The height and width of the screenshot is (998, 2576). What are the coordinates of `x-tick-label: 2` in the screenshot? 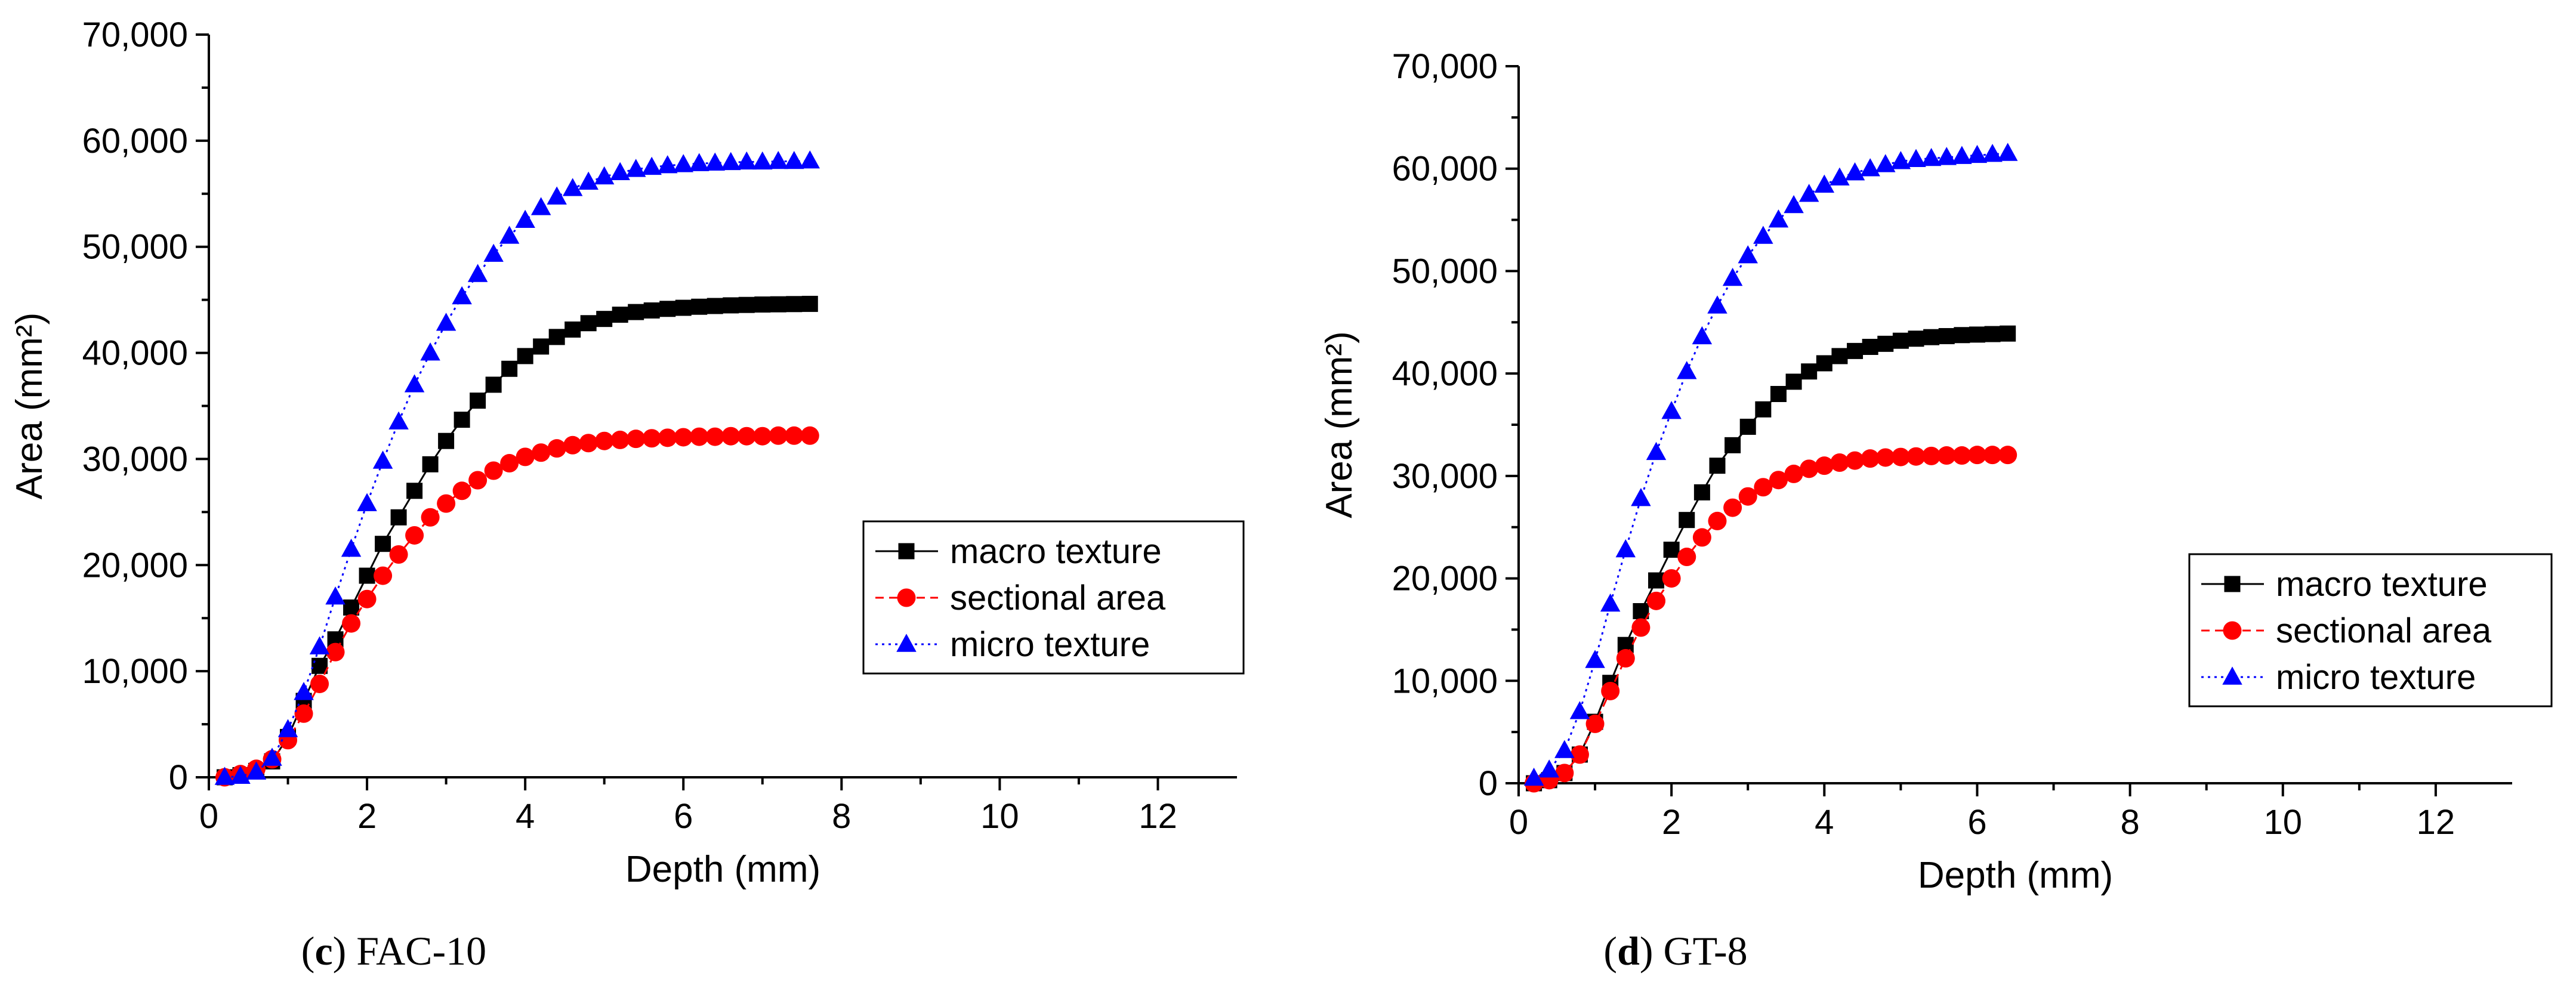 It's located at (1672, 822).